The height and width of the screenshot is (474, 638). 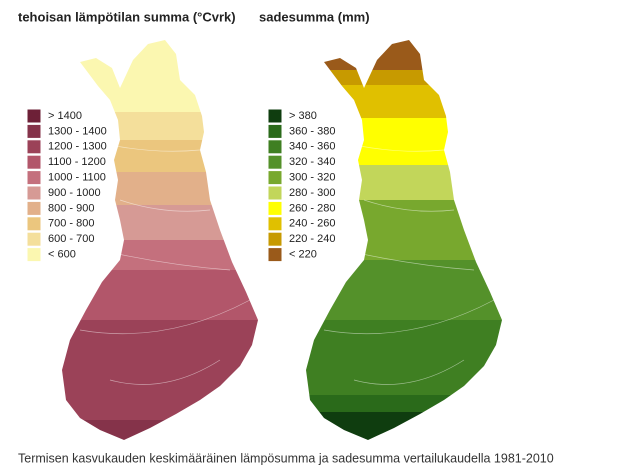 What do you see at coordinates (77, 162) in the screenshot?
I see `legend-label: 1100 - 1200` at bounding box center [77, 162].